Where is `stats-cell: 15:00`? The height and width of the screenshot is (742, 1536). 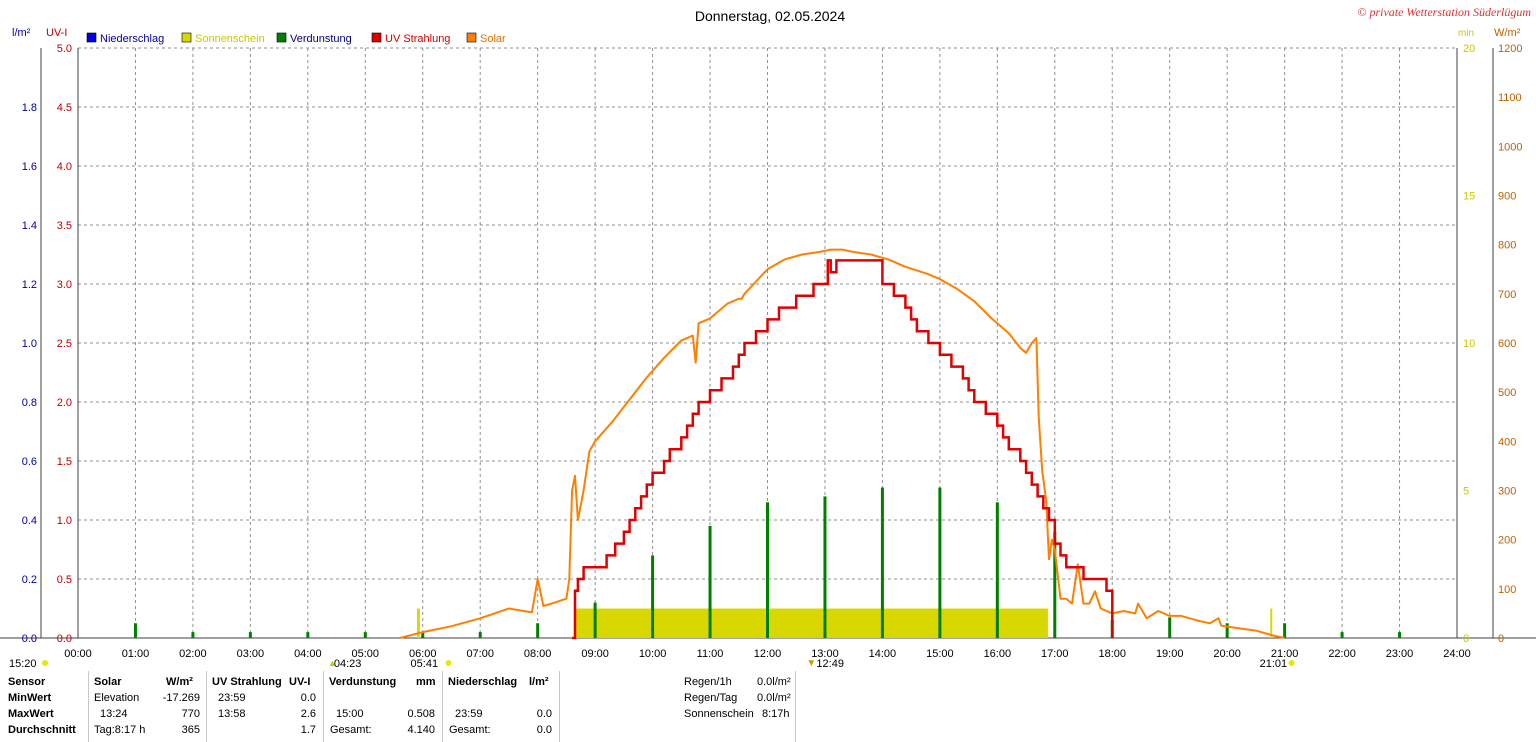 stats-cell: 15:00 is located at coordinates (350, 714).